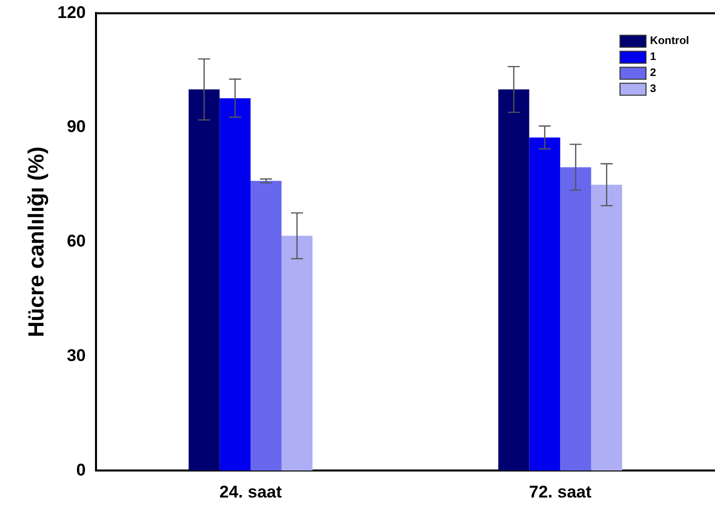 The image size is (715, 515). What do you see at coordinates (653, 57) in the screenshot?
I see `legend-label: 1` at bounding box center [653, 57].